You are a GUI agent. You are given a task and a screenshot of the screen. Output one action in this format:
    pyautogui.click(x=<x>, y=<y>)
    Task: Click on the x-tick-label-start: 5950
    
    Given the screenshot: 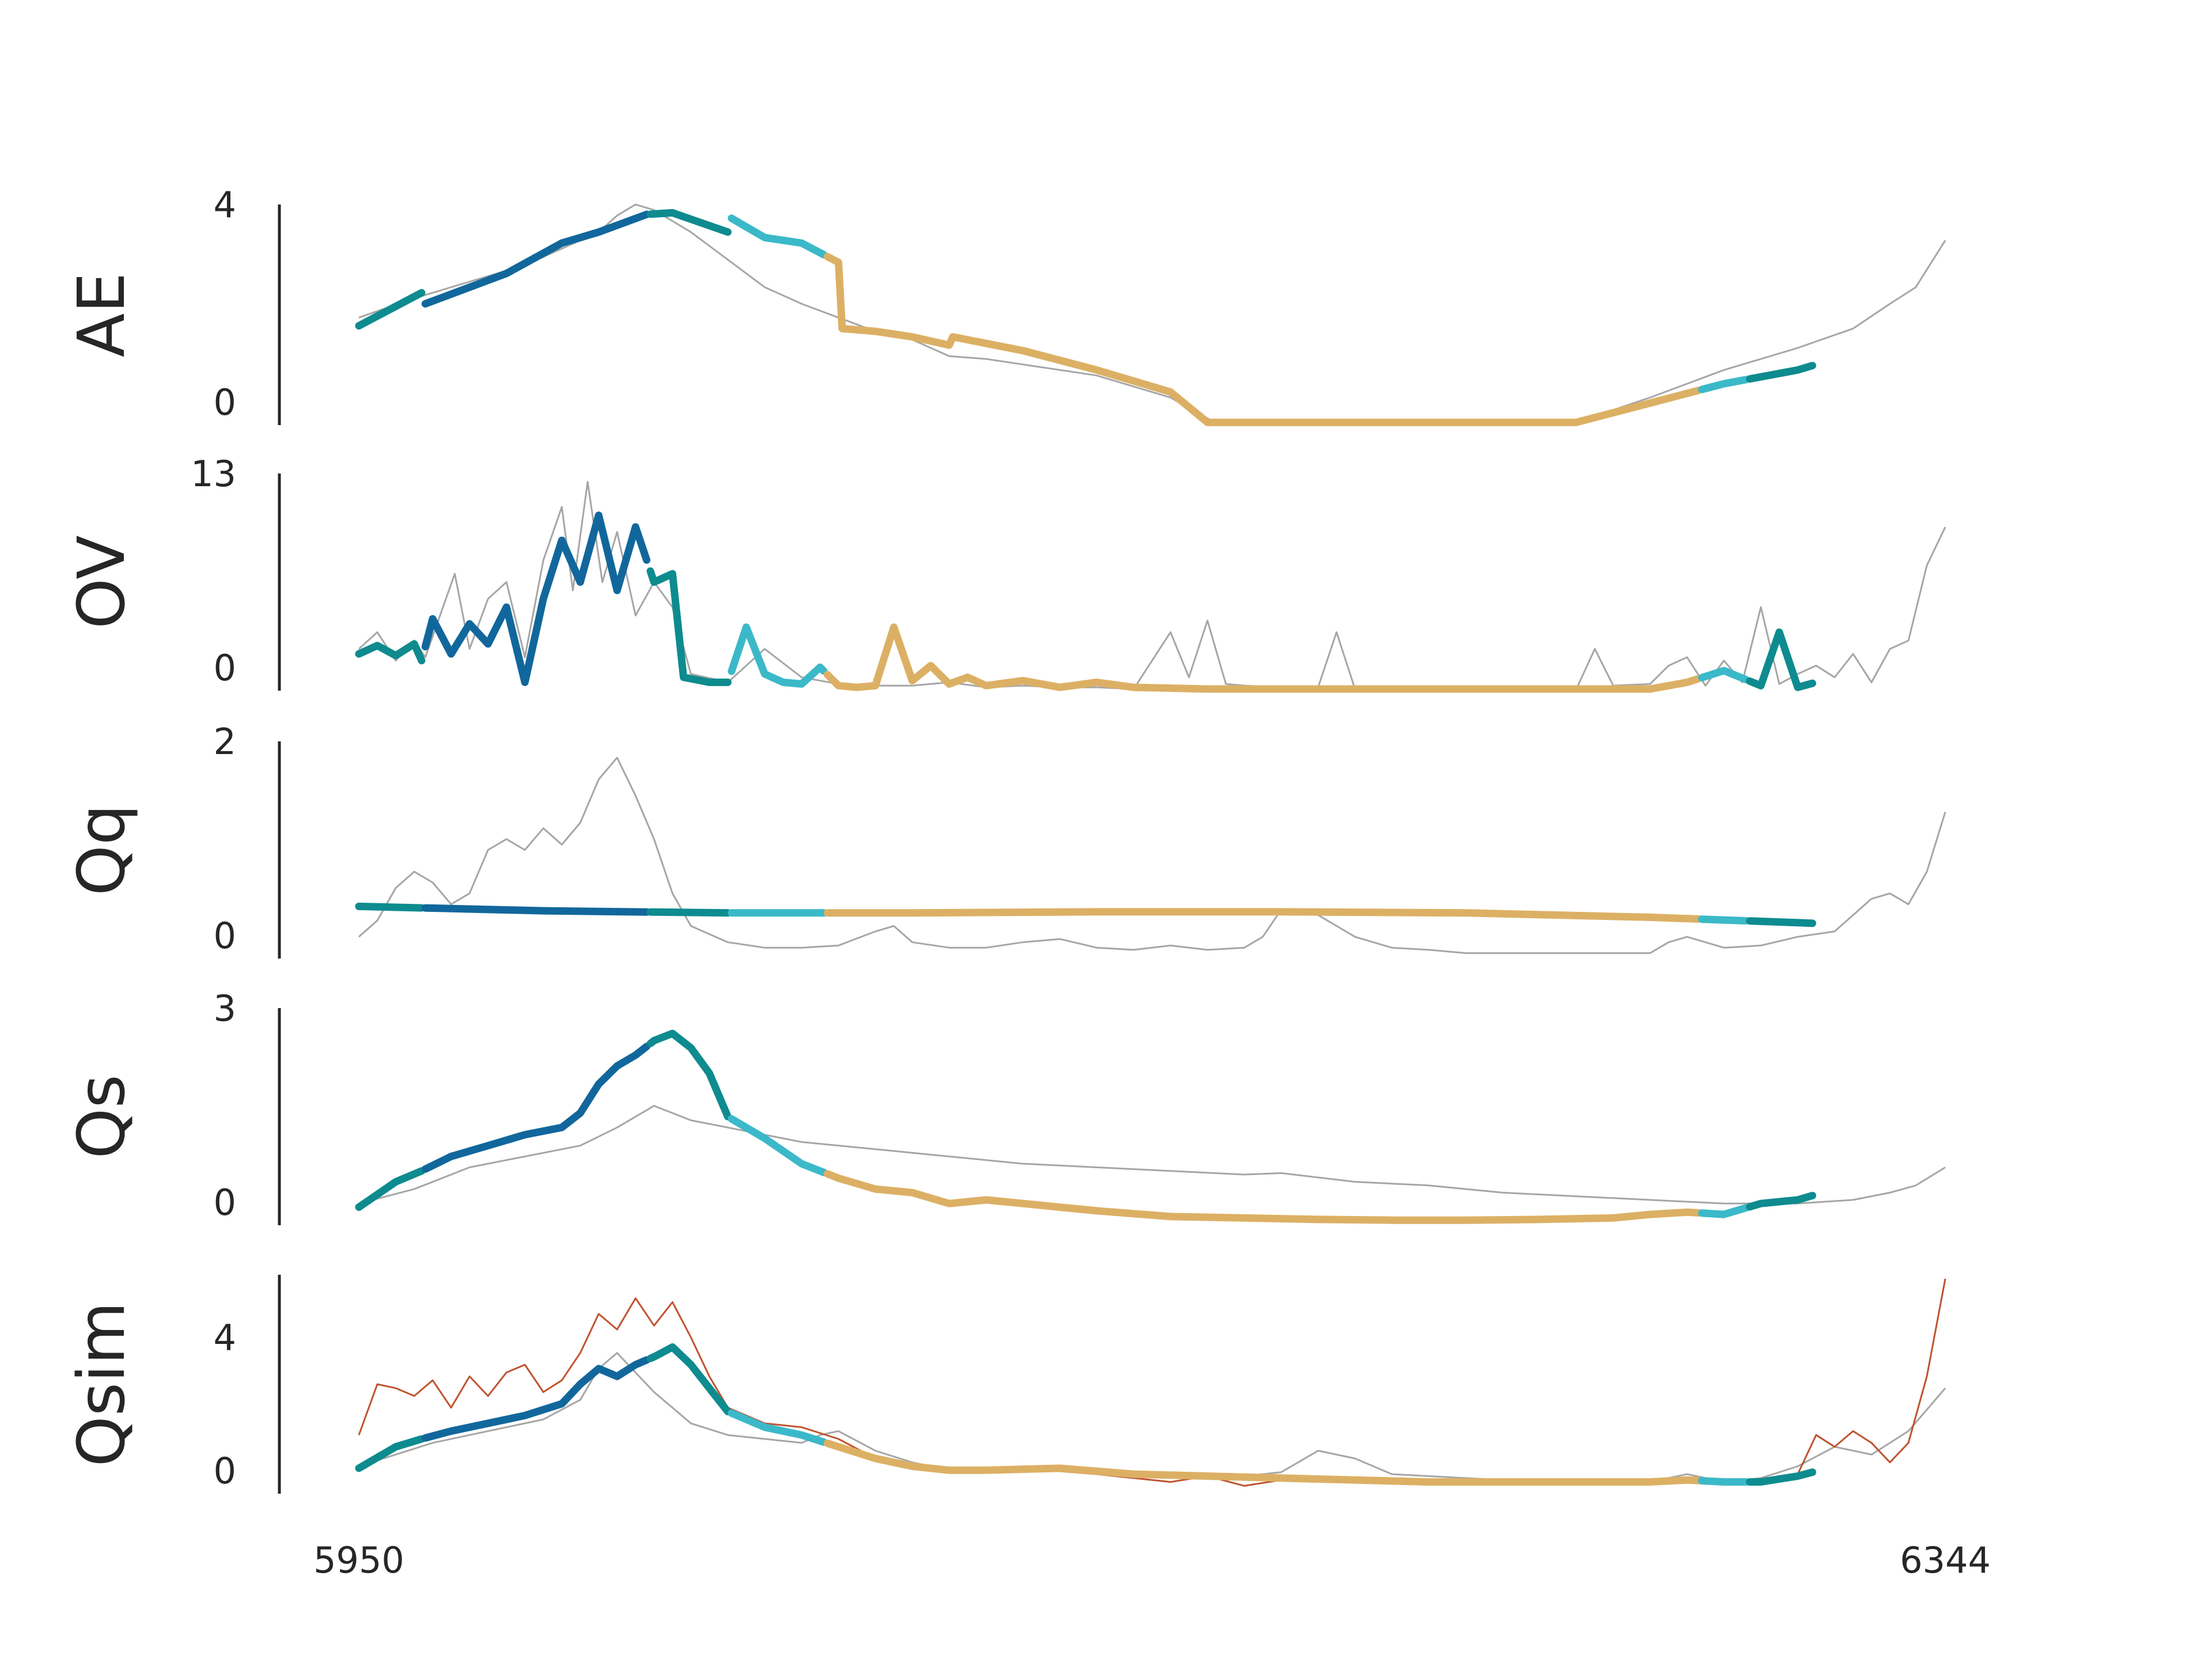 What is the action you would take?
    pyautogui.click(x=358, y=1560)
    